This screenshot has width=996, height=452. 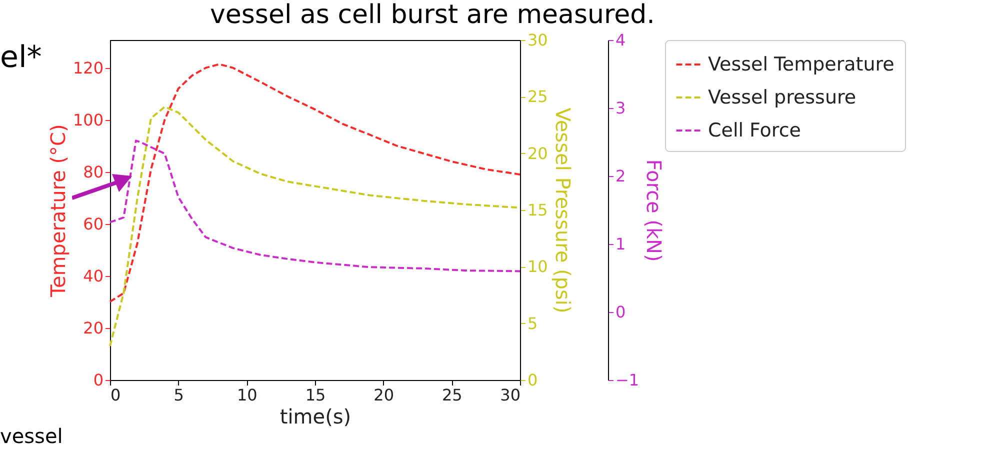 I want to click on text: el*, so click(x=21, y=57).